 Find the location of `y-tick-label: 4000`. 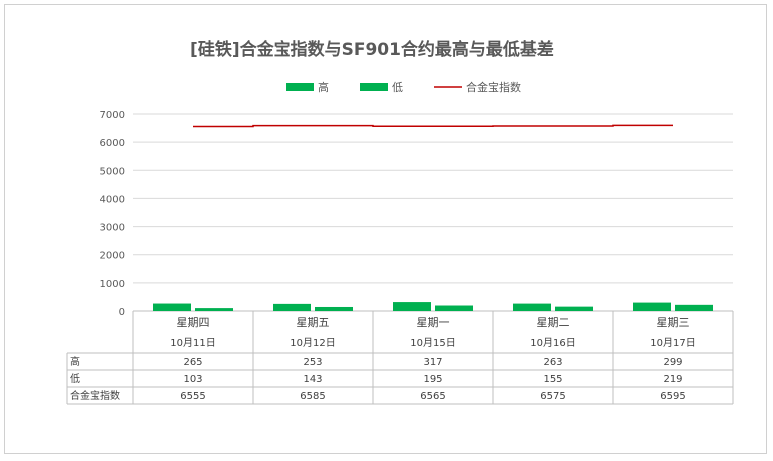

y-tick-label: 4000 is located at coordinates (112, 199).